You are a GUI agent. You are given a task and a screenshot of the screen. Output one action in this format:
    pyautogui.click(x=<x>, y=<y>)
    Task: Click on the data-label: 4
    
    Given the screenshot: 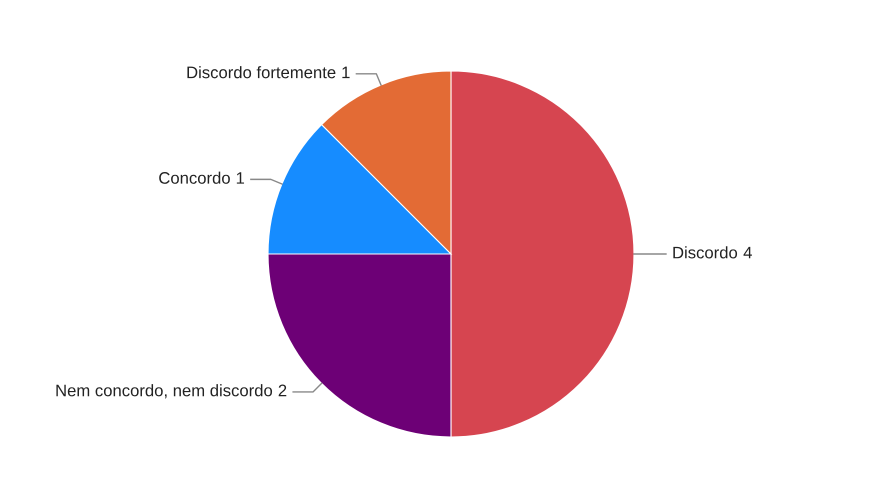 What is the action you would take?
    pyautogui.click(x=748, y=252)
    